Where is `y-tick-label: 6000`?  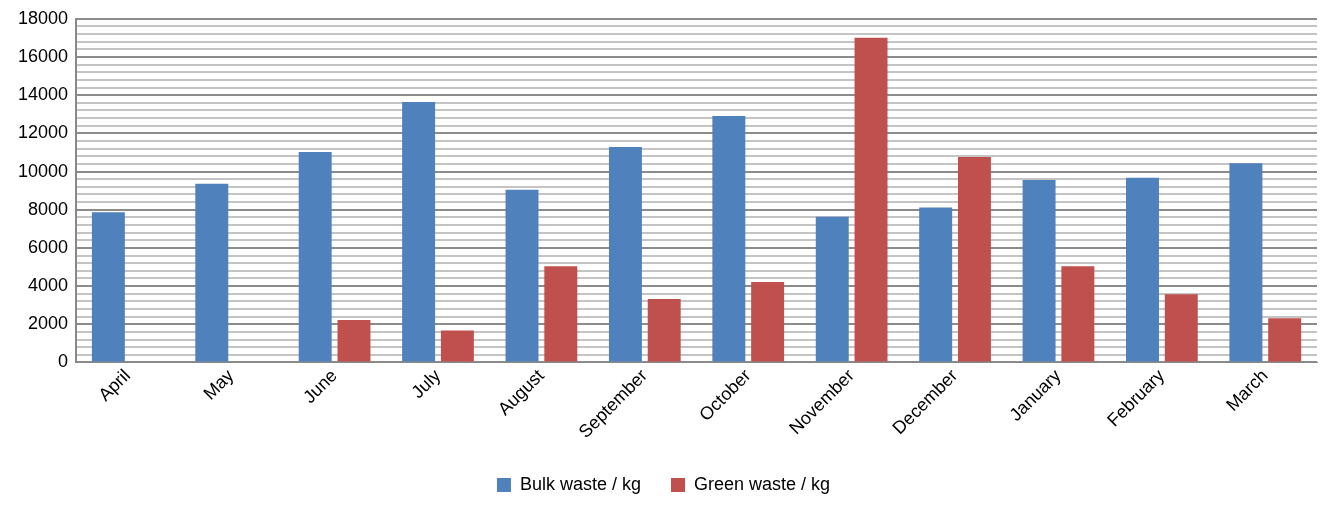
y-tick-label: 6000 is located at coordinates (48, 246).